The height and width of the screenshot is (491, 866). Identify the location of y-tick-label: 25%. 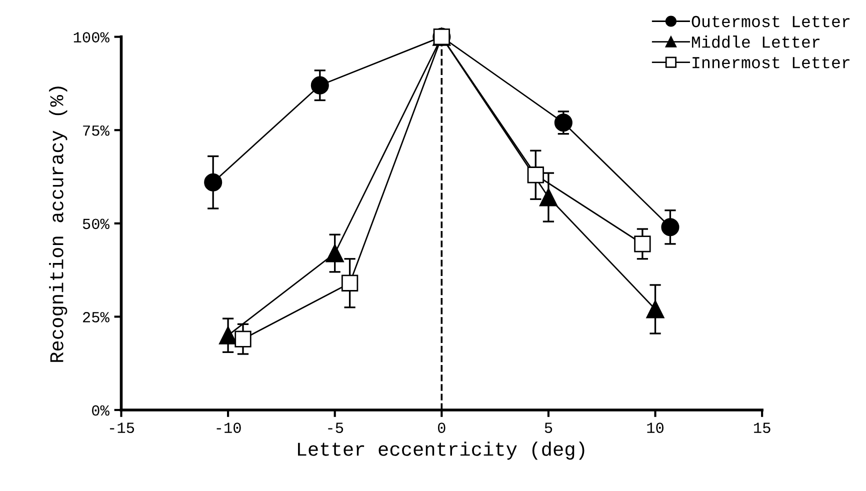
(96, 317).